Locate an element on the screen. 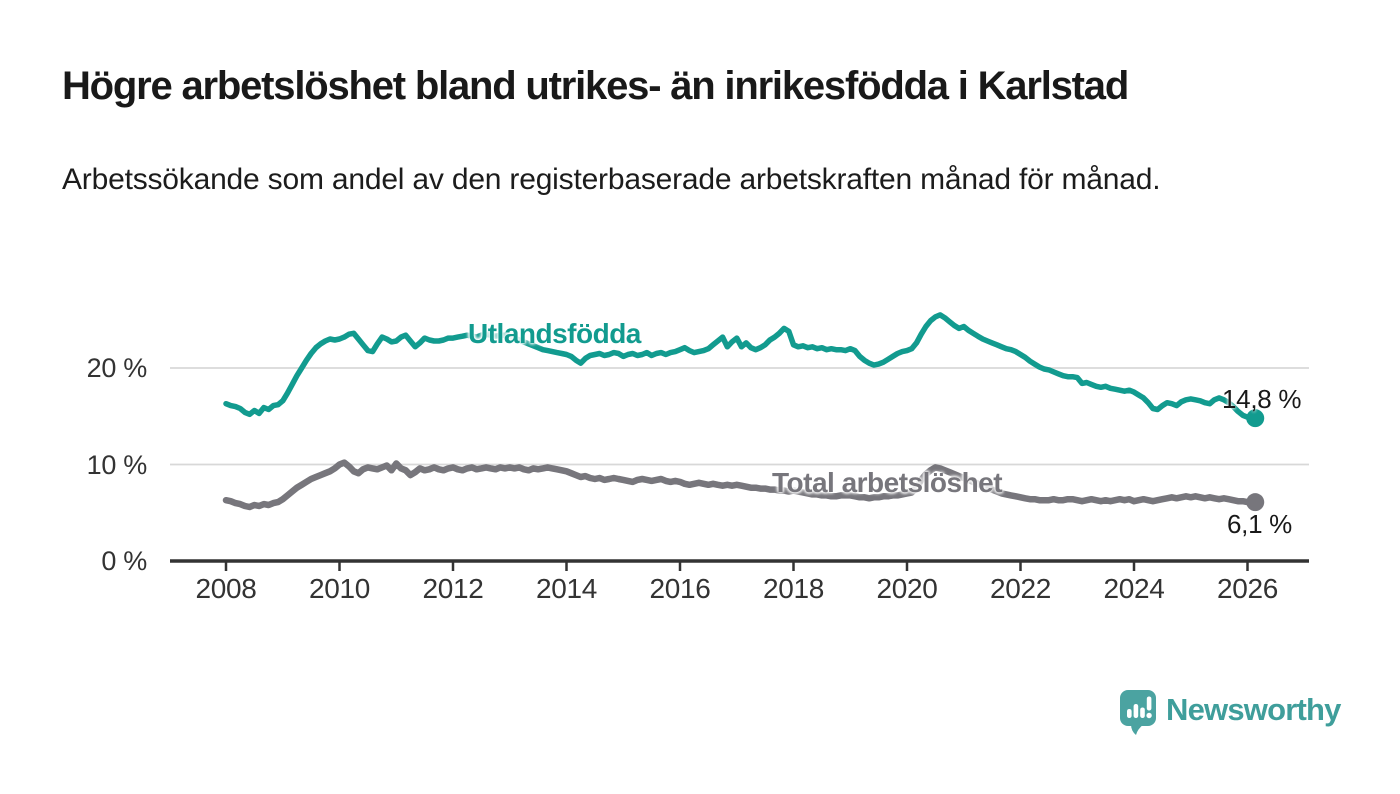  newsworthy-speech-bubble-chart-icon is located at coordinates (1138, 712).